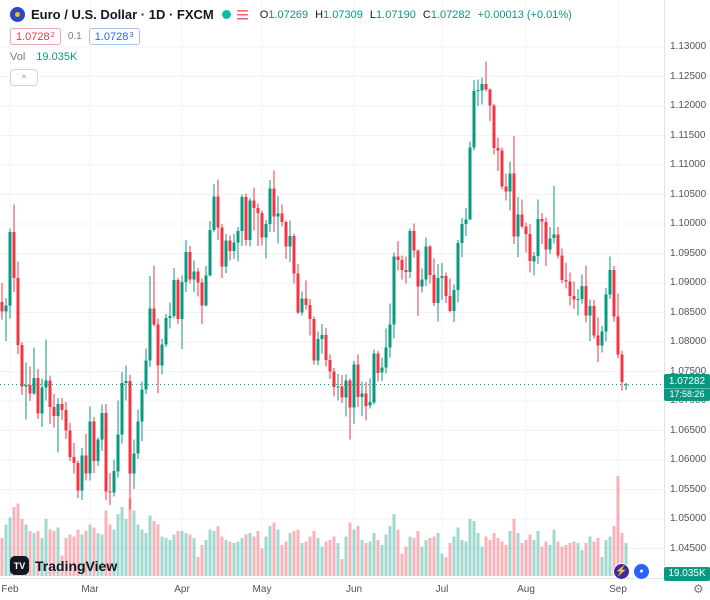 The width and height of the screenshot is (710, 600). What do you see at coordinates (319, 14) in the screenshot?
I see `high-label: H` at bounding box center [319, 14].